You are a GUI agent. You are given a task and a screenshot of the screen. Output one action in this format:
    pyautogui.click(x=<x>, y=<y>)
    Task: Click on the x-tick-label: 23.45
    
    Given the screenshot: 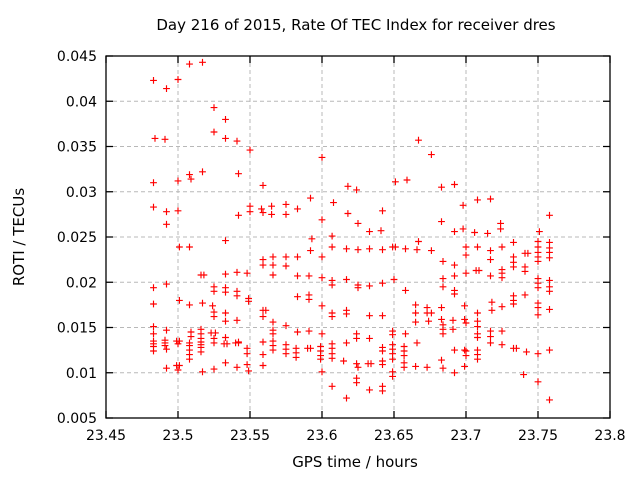 What is the action you would take?
    pyautogui.click(x=106, y=436)
    